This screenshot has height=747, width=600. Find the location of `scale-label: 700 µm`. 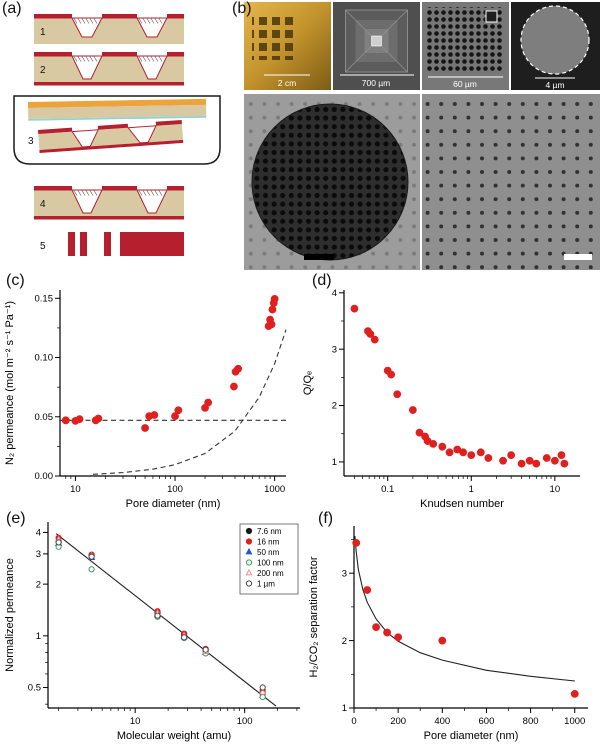

scale-label: 700 µm is located at coordinates (376, 83).